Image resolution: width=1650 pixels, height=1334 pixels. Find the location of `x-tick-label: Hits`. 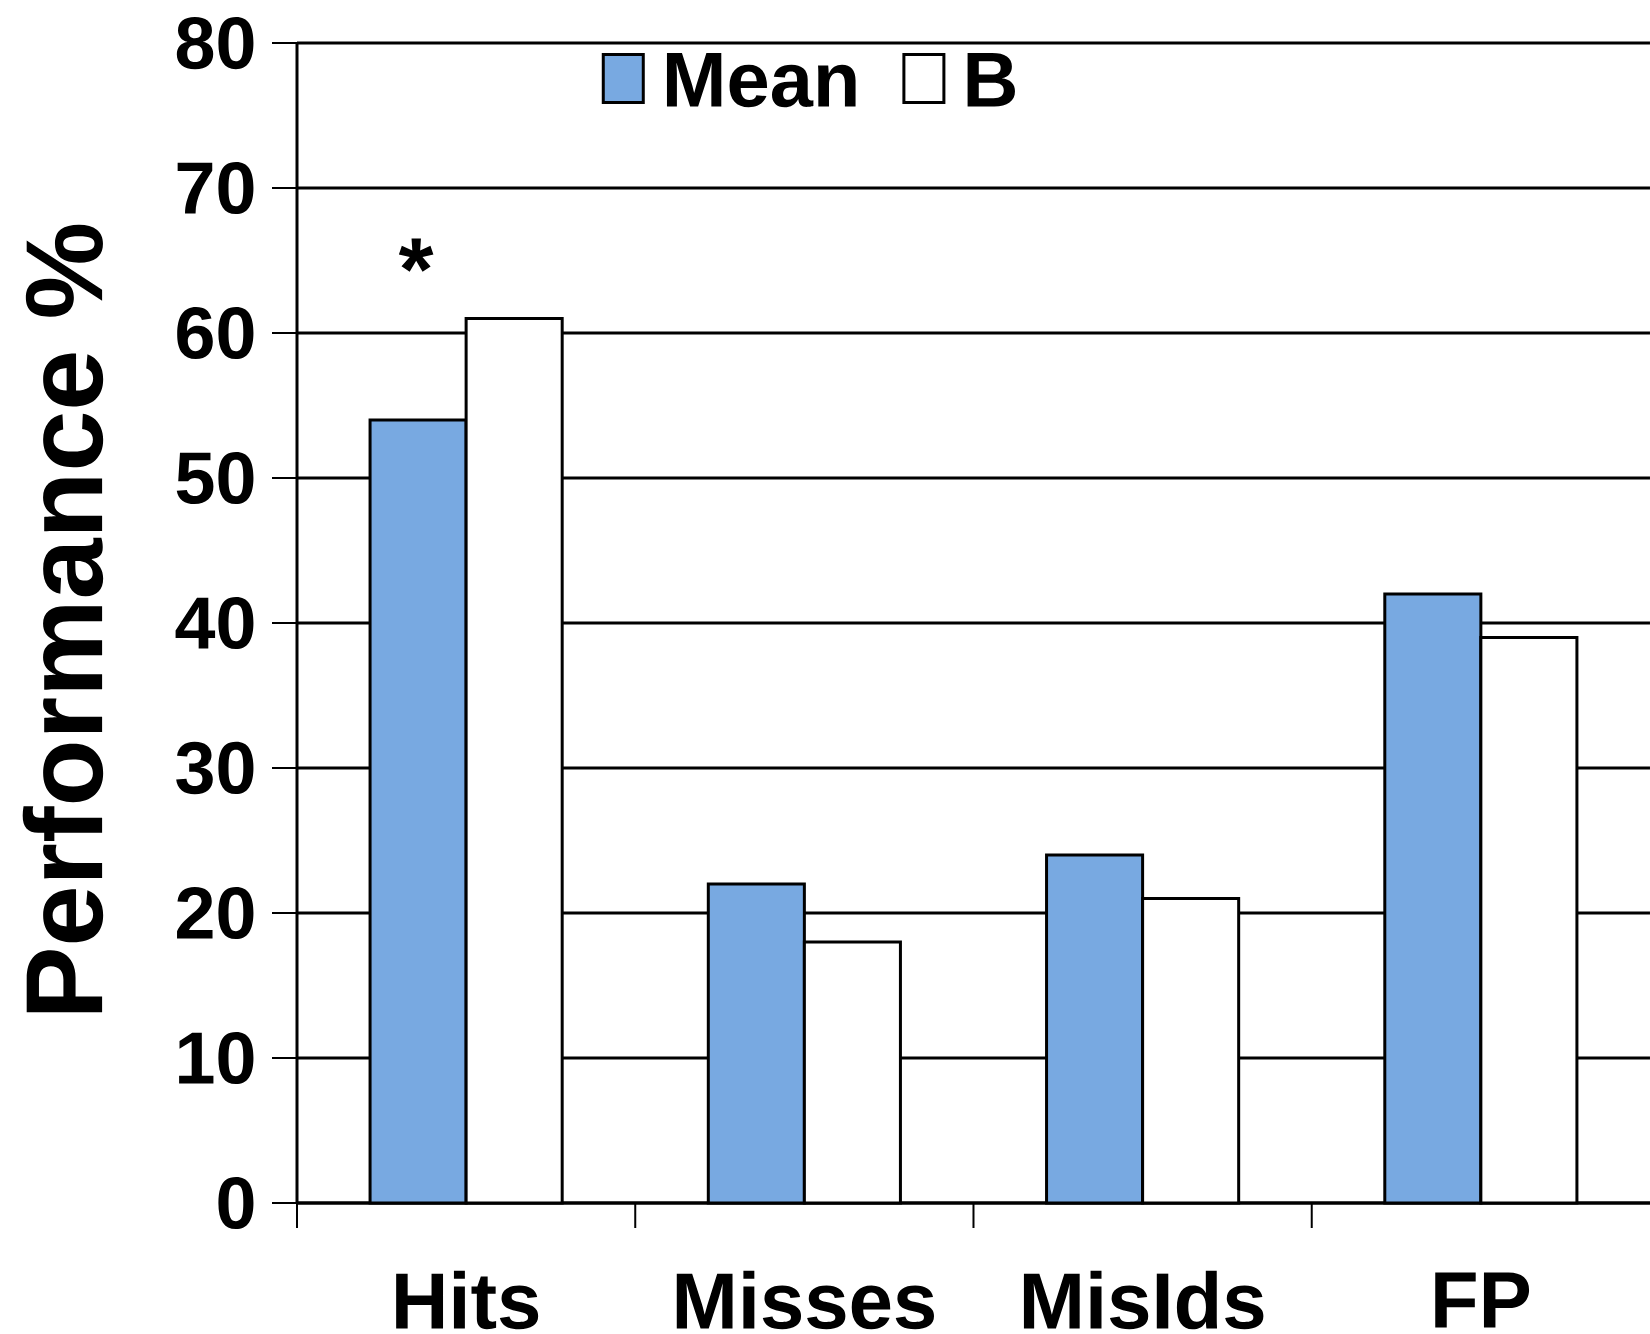

x-tick-label: Hits is located at coordinates (467, 1300).